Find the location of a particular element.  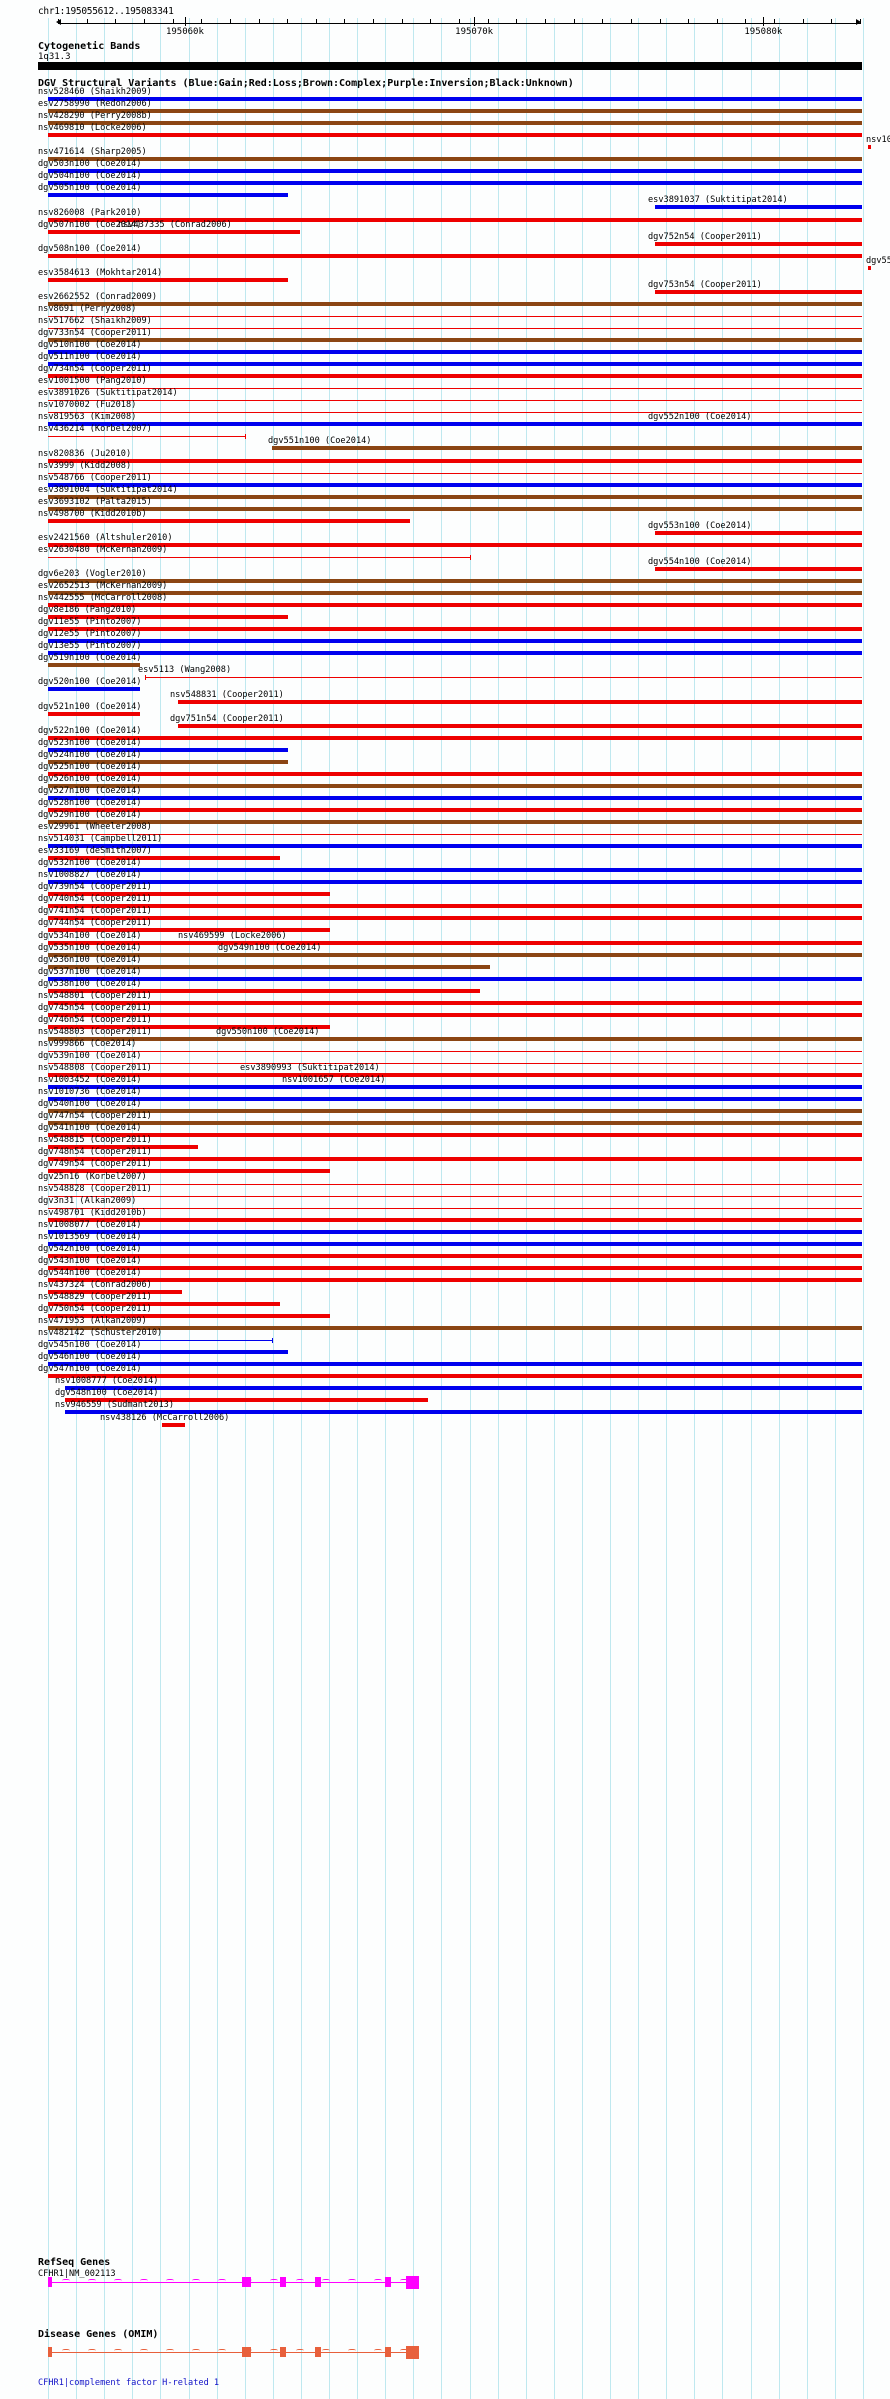

variant-label: nsv469599 (Locke2006) is located at coordinates (232, 935).